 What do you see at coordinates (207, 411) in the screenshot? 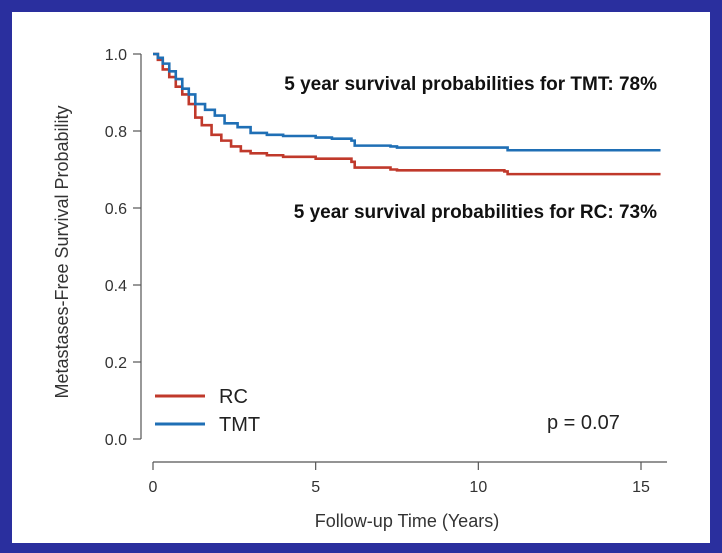
I see `legend: RC TMT` at bounding box center [207, 411].